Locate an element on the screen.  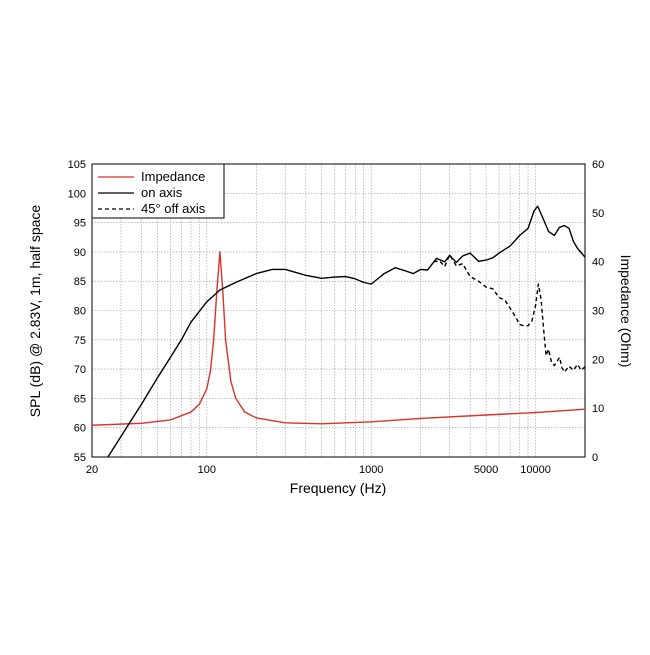
y-right-tick-label: 60 is located at coordinates (598, 165).